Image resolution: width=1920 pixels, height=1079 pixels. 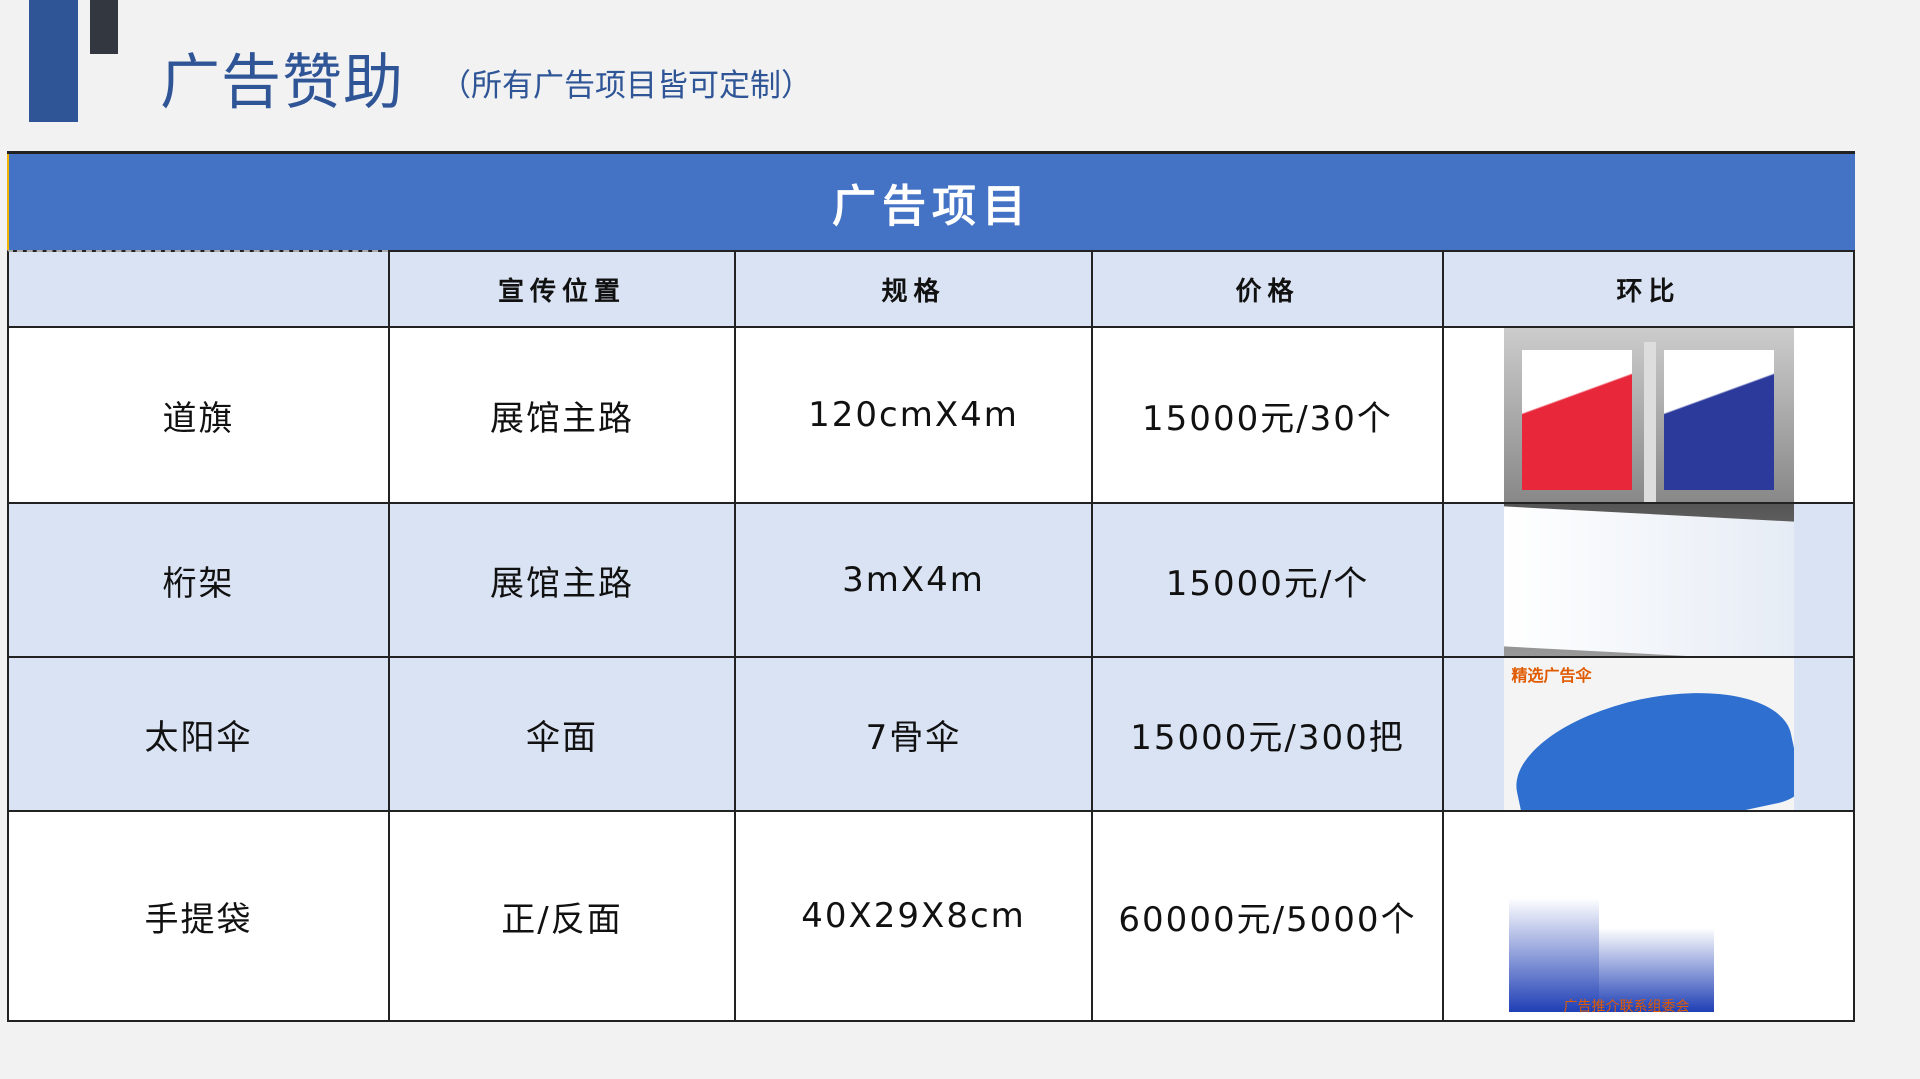 What do you see at coordinates (1266, 734) in the screenshot?
I see `item-price: 15000元/300把` at bounding box center [1266, 734].